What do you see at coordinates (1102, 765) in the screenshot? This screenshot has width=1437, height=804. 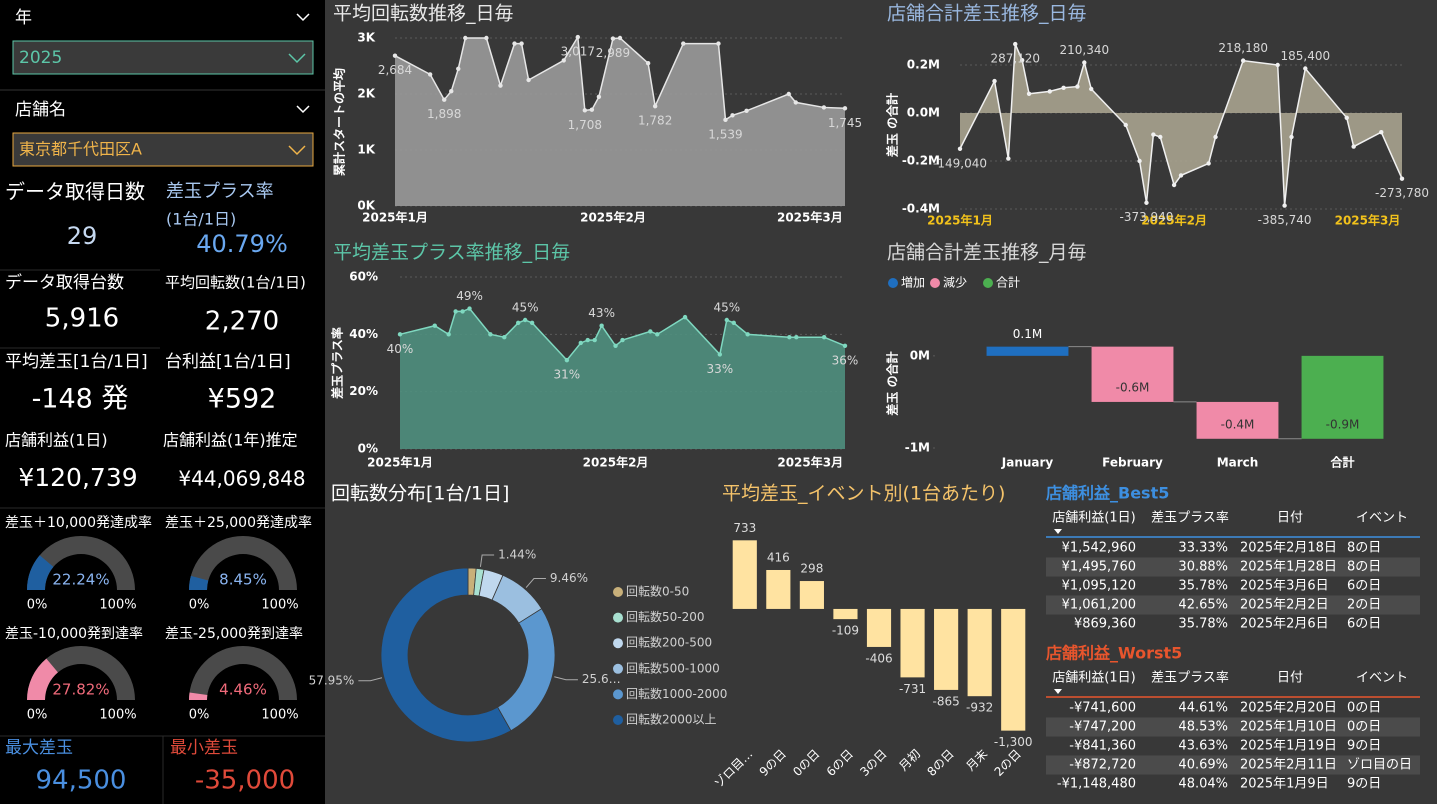 I see `table-cell: -¥872,720` at bounding box center [1102, 765].